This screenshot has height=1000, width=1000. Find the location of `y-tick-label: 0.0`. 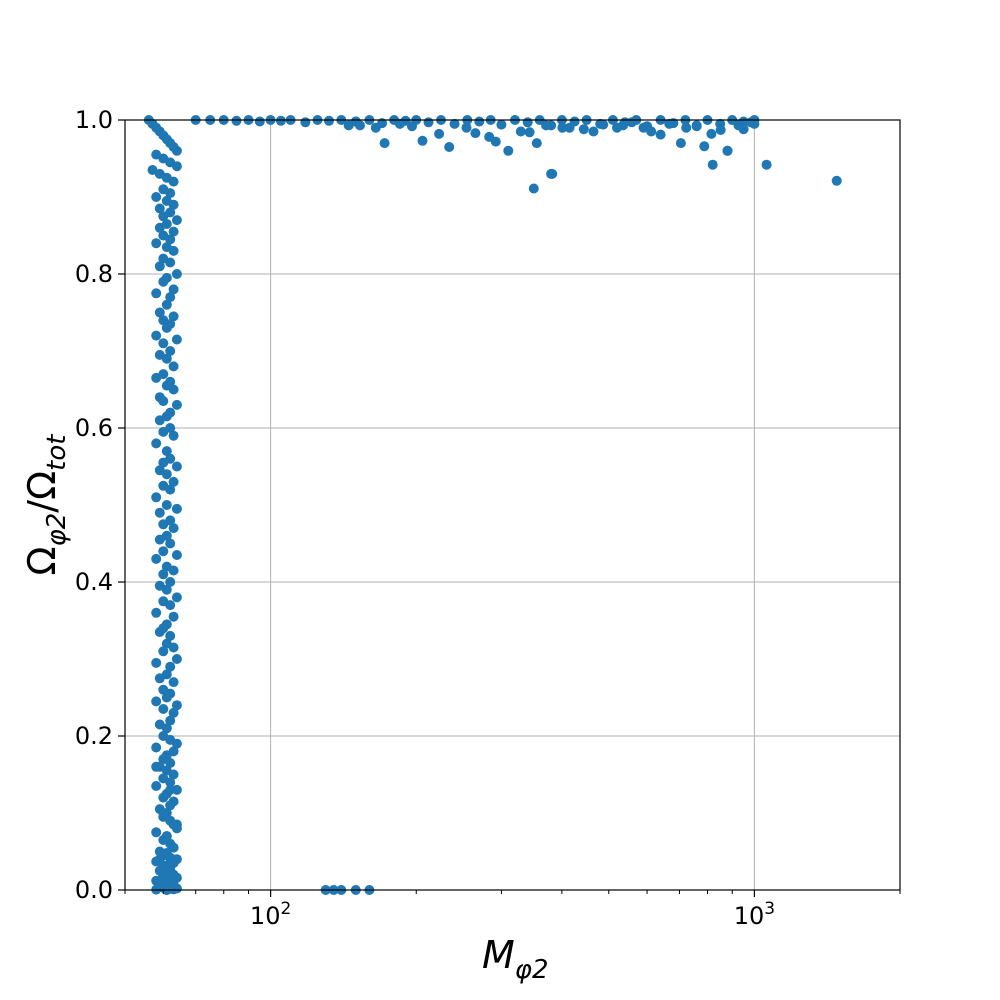

y-tick-label: 0.0 is located at coordinates (94, 890).